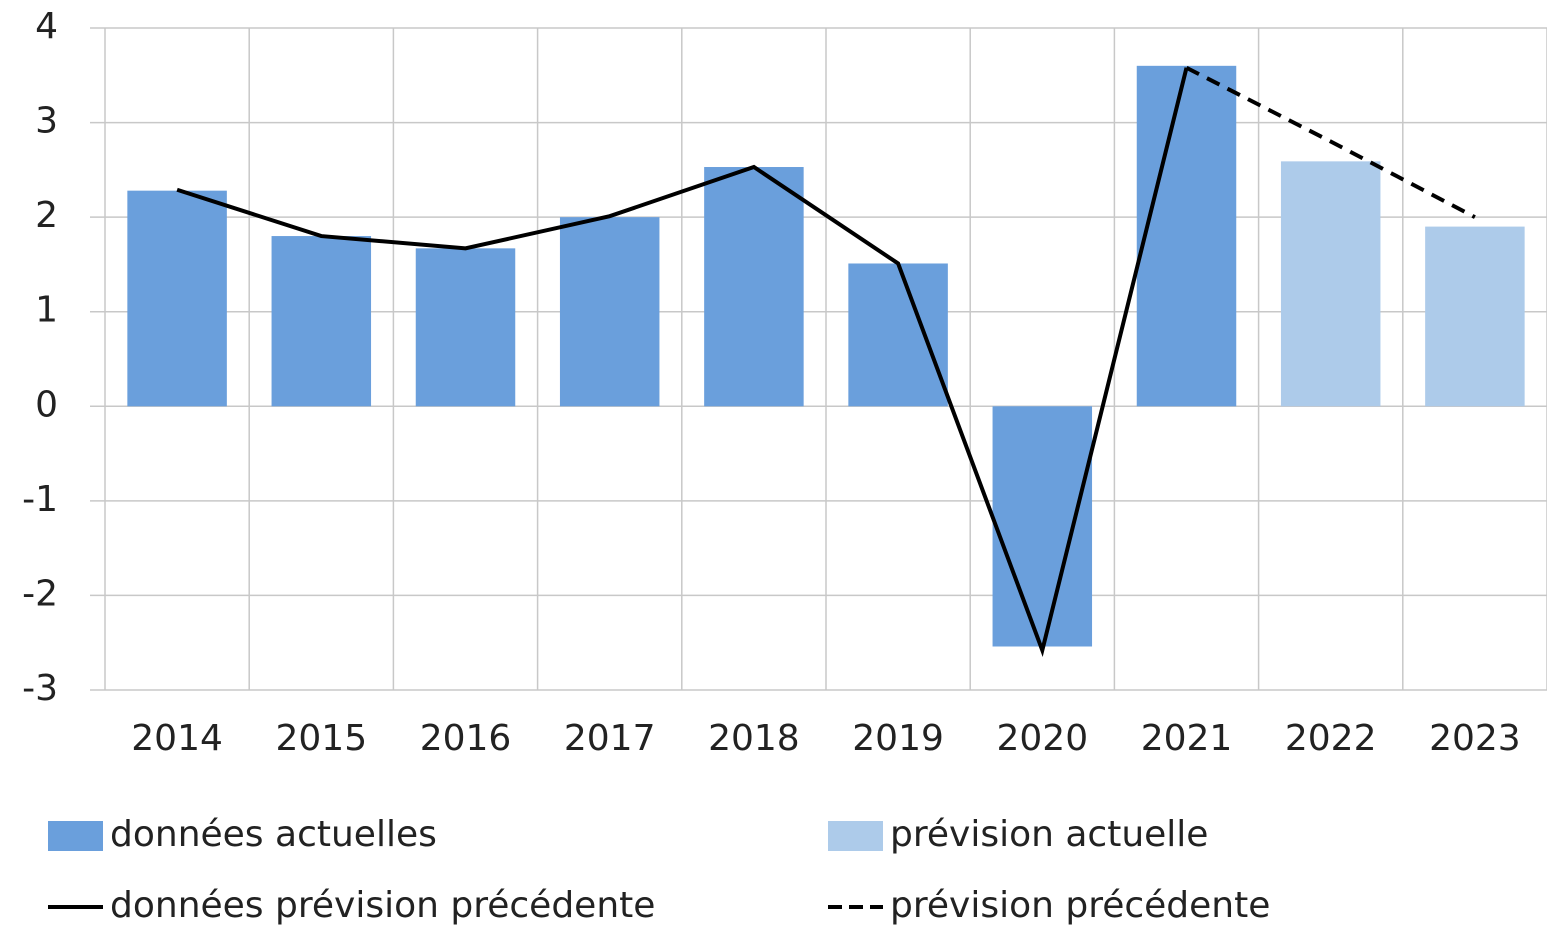  I want to click on x-tick-label: 2016, so click(466, 738).